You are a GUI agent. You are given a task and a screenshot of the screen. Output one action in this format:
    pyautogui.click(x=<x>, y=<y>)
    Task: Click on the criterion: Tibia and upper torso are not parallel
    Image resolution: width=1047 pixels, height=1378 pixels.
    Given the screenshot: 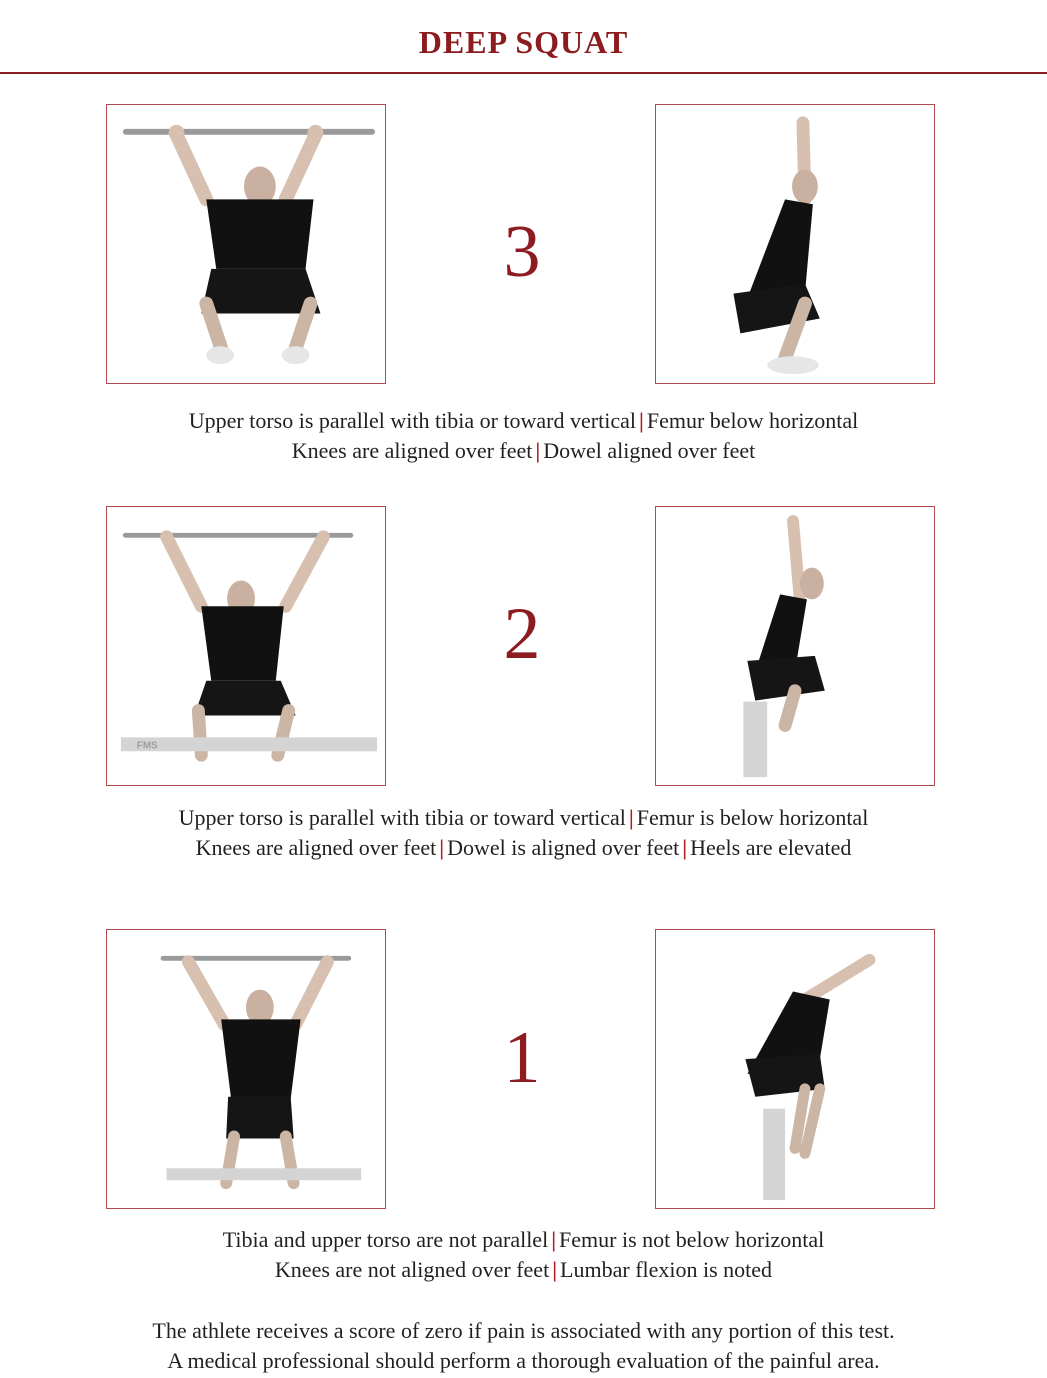 What is the action you would take?
    pyautogui.click(x=385, y=1239)
    